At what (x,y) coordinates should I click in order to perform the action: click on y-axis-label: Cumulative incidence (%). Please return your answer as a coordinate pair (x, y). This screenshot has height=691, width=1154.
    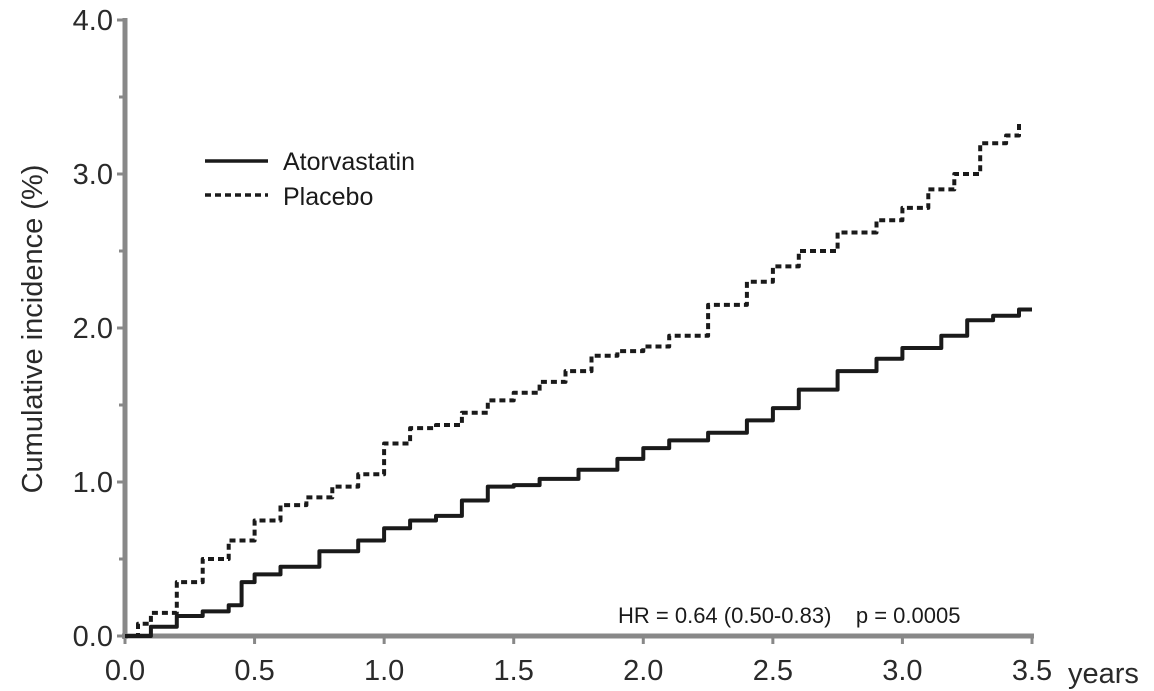
    Looking at the image, I should click on (33, 329).